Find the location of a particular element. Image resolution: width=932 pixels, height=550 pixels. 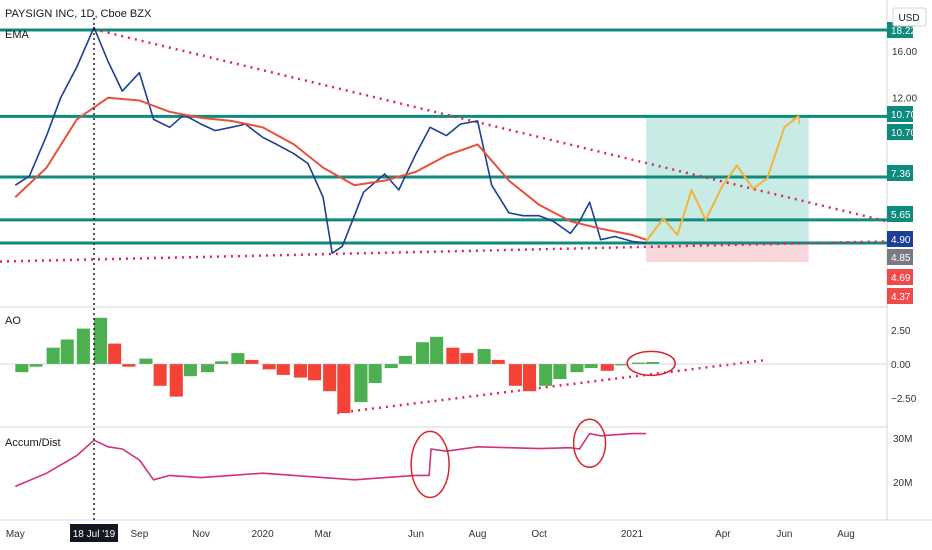

crosshair-time-label: 18 Jul '19 is located at coordinates (94, 534).